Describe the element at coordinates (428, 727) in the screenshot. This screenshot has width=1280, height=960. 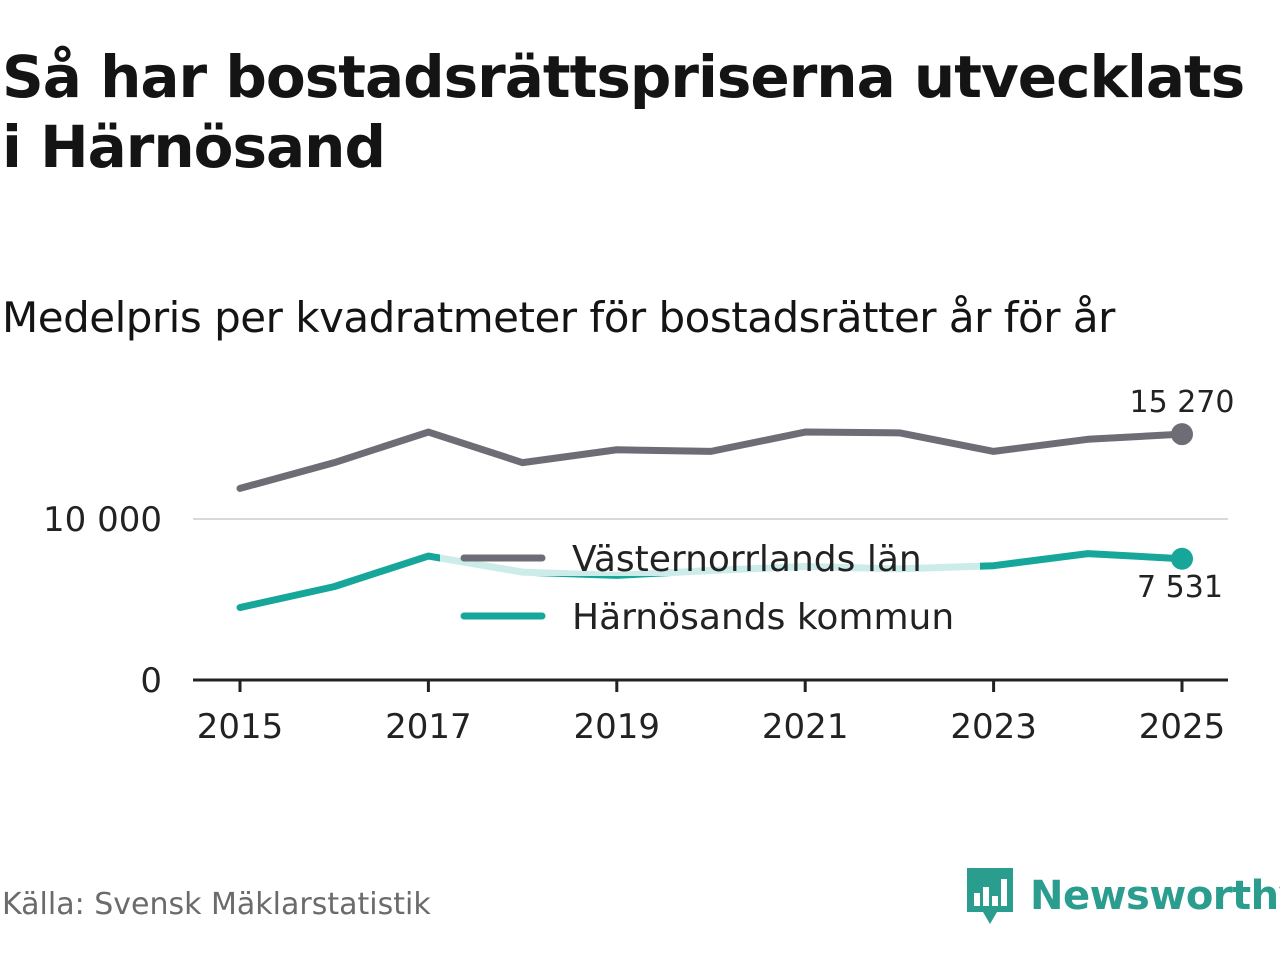
I see `x-tick-label-2017: 2017` at that location.